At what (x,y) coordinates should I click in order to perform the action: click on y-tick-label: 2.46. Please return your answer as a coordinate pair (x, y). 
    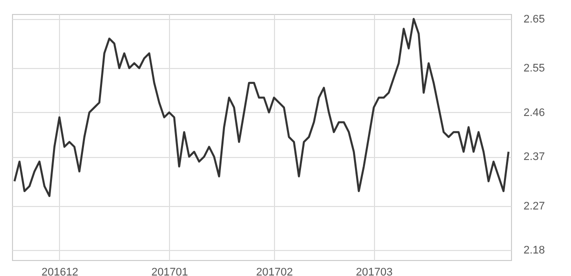
    Looking at the image, I should click on (534, 112).